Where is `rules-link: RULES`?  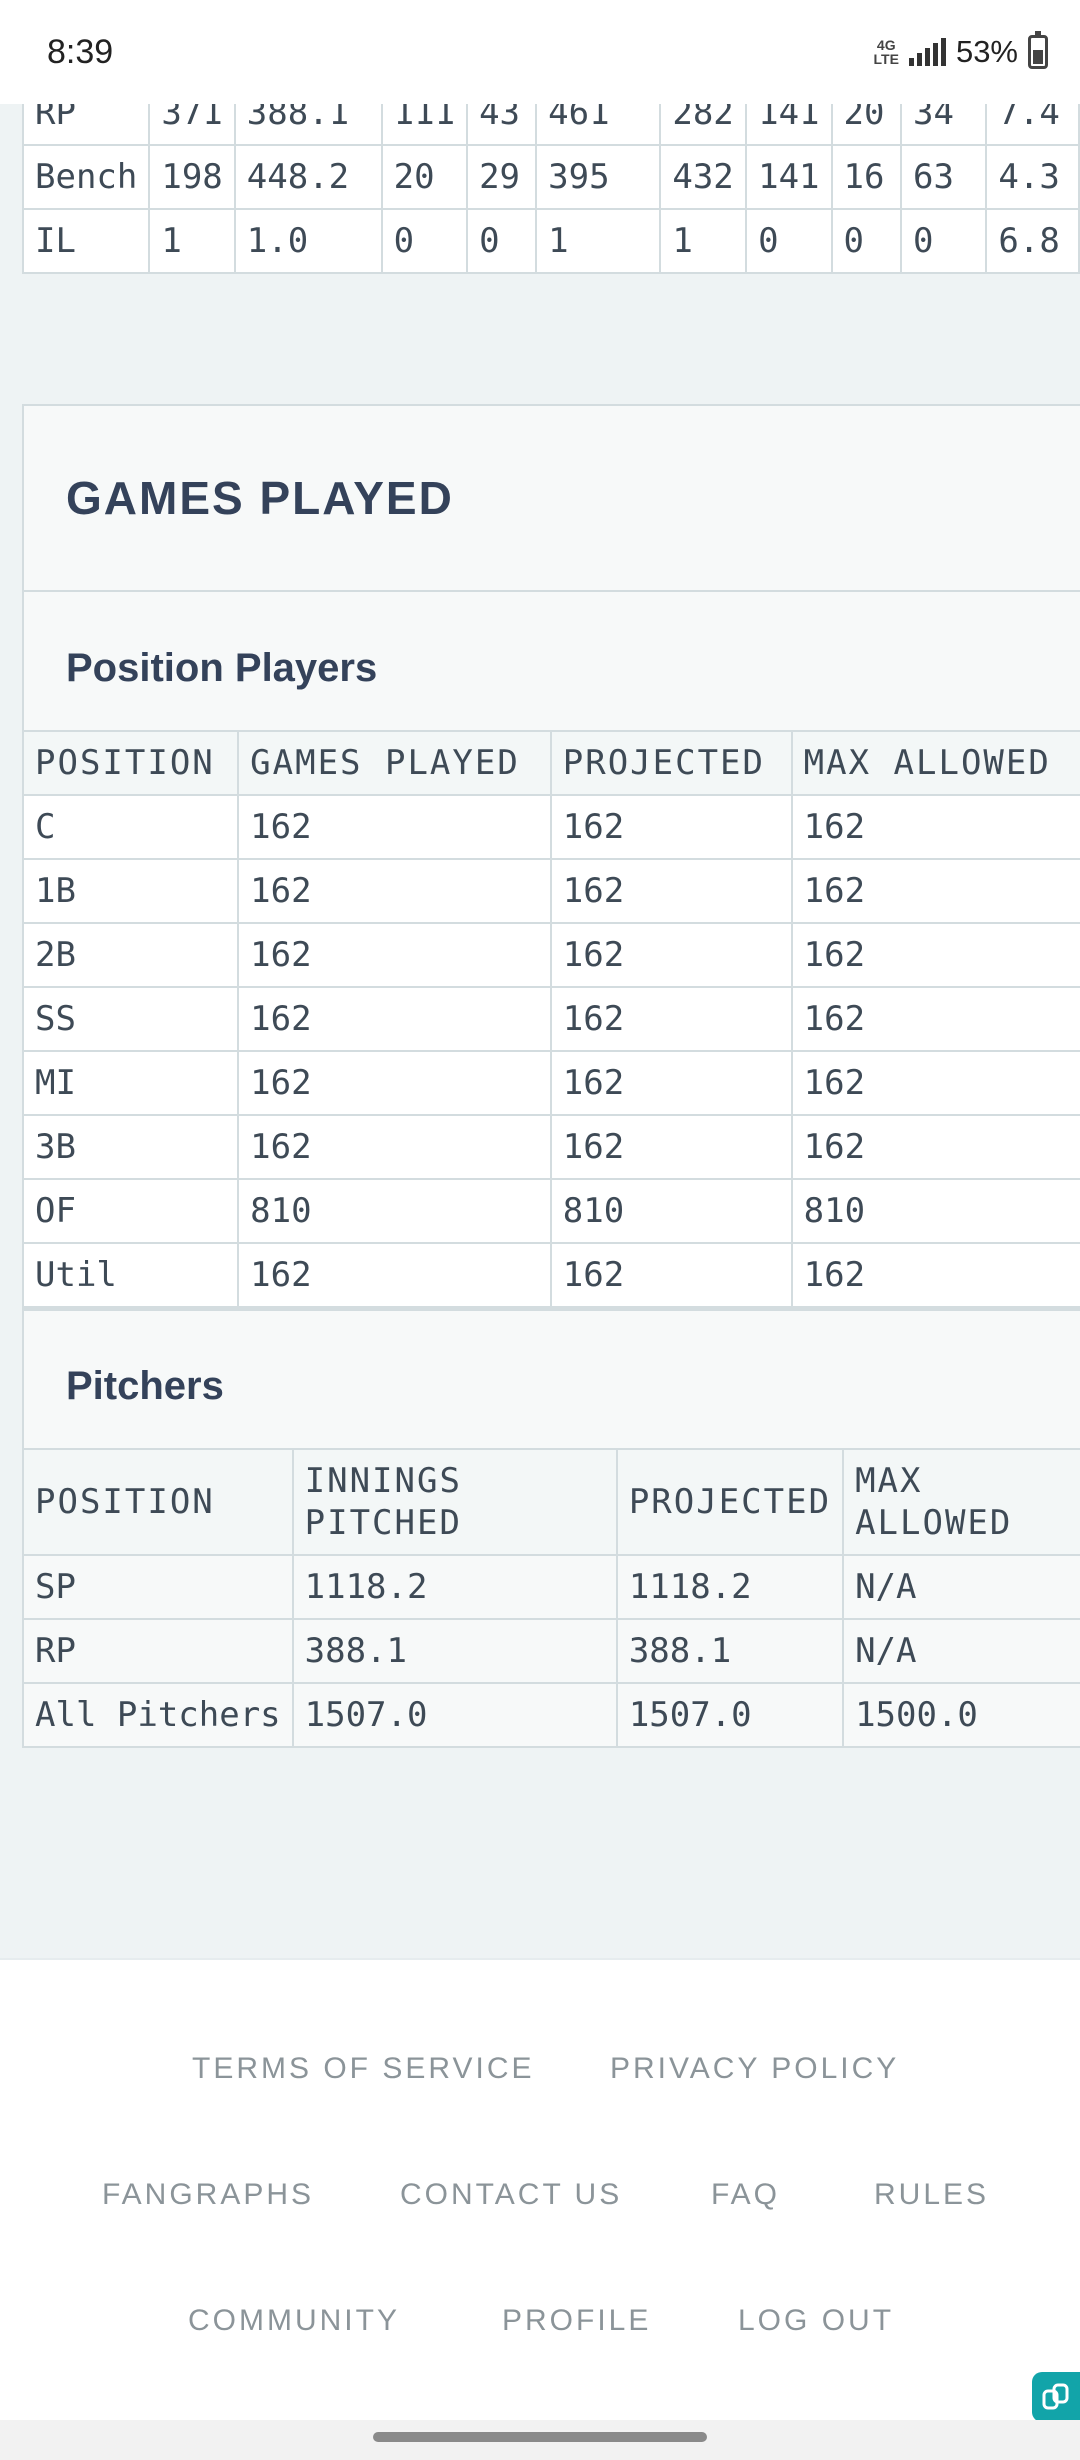 rules-link: RULES is located at coordinates (932, 2194).